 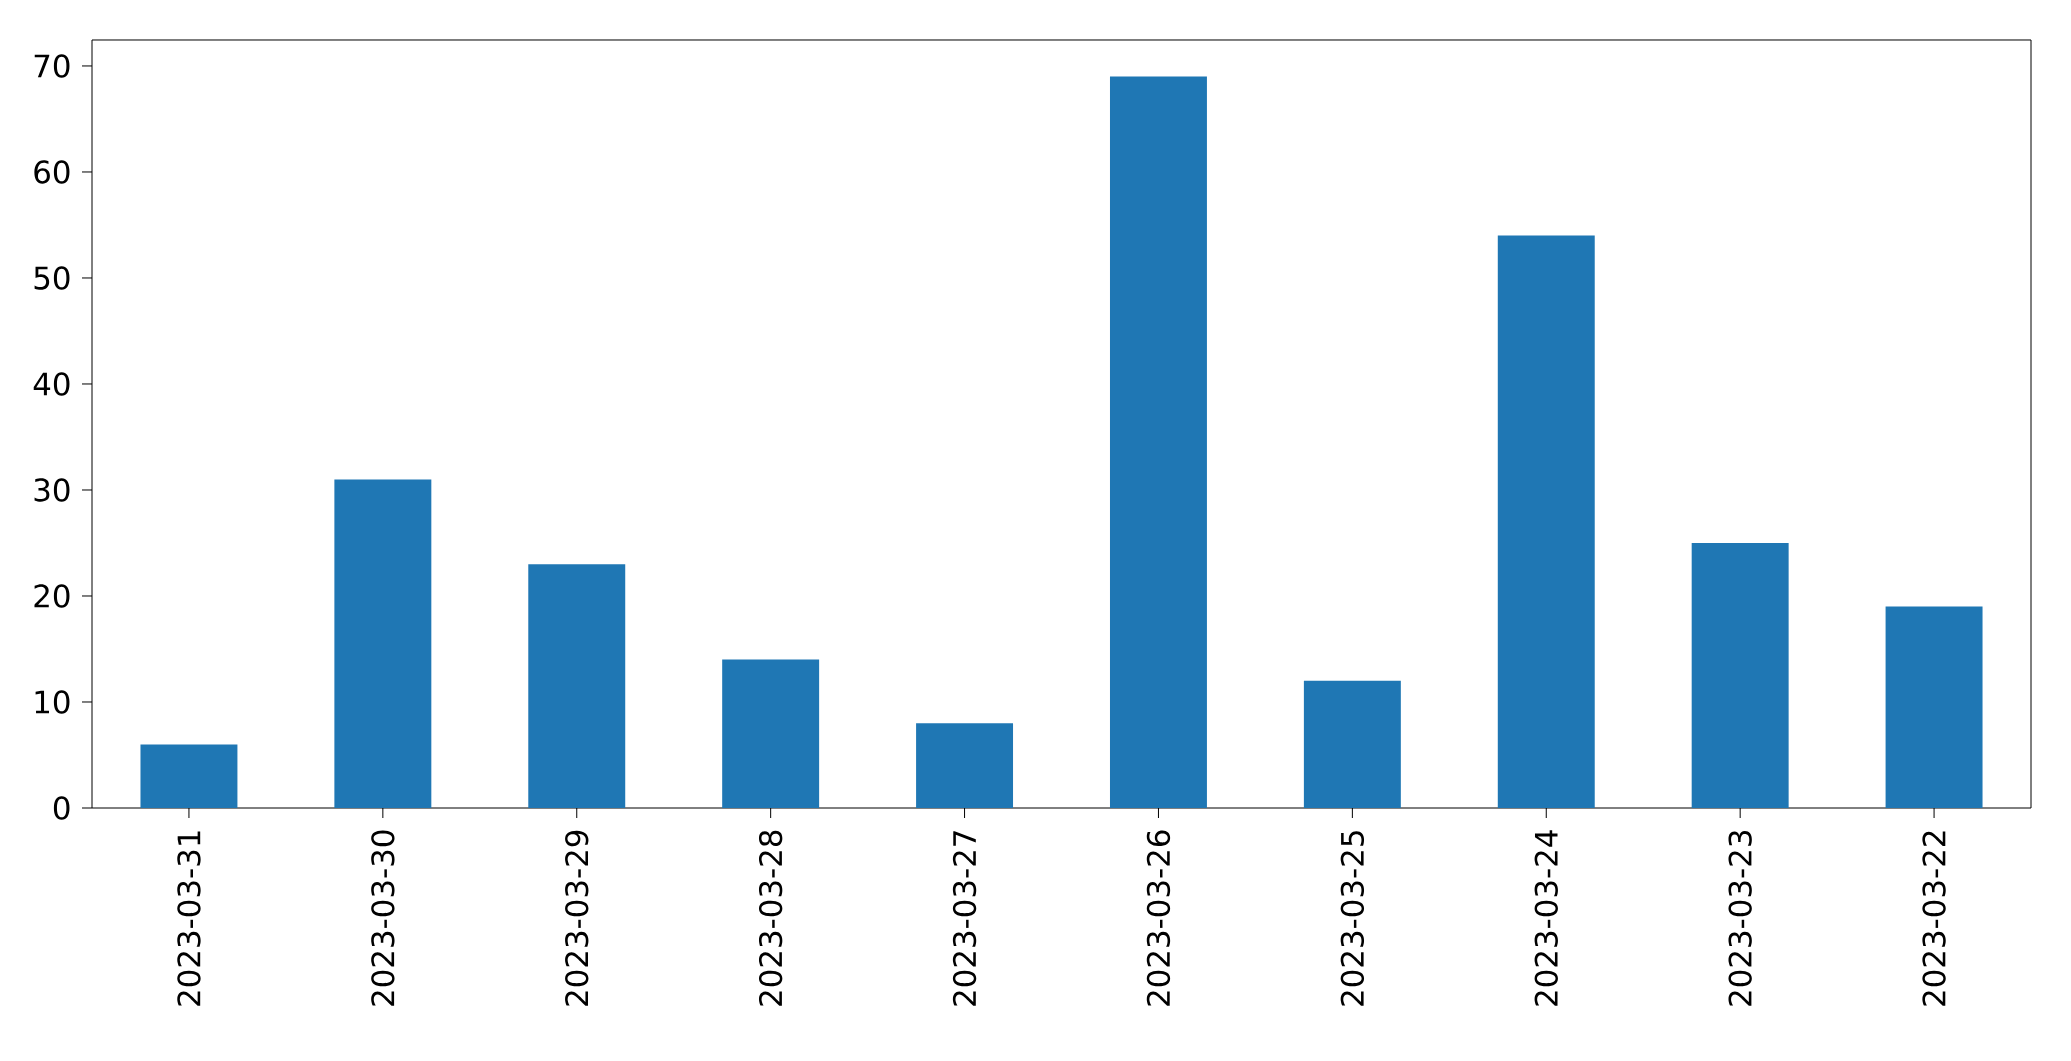 I want to click on x-tick-label: 2023-03-23, so click(x=1740, y=918).